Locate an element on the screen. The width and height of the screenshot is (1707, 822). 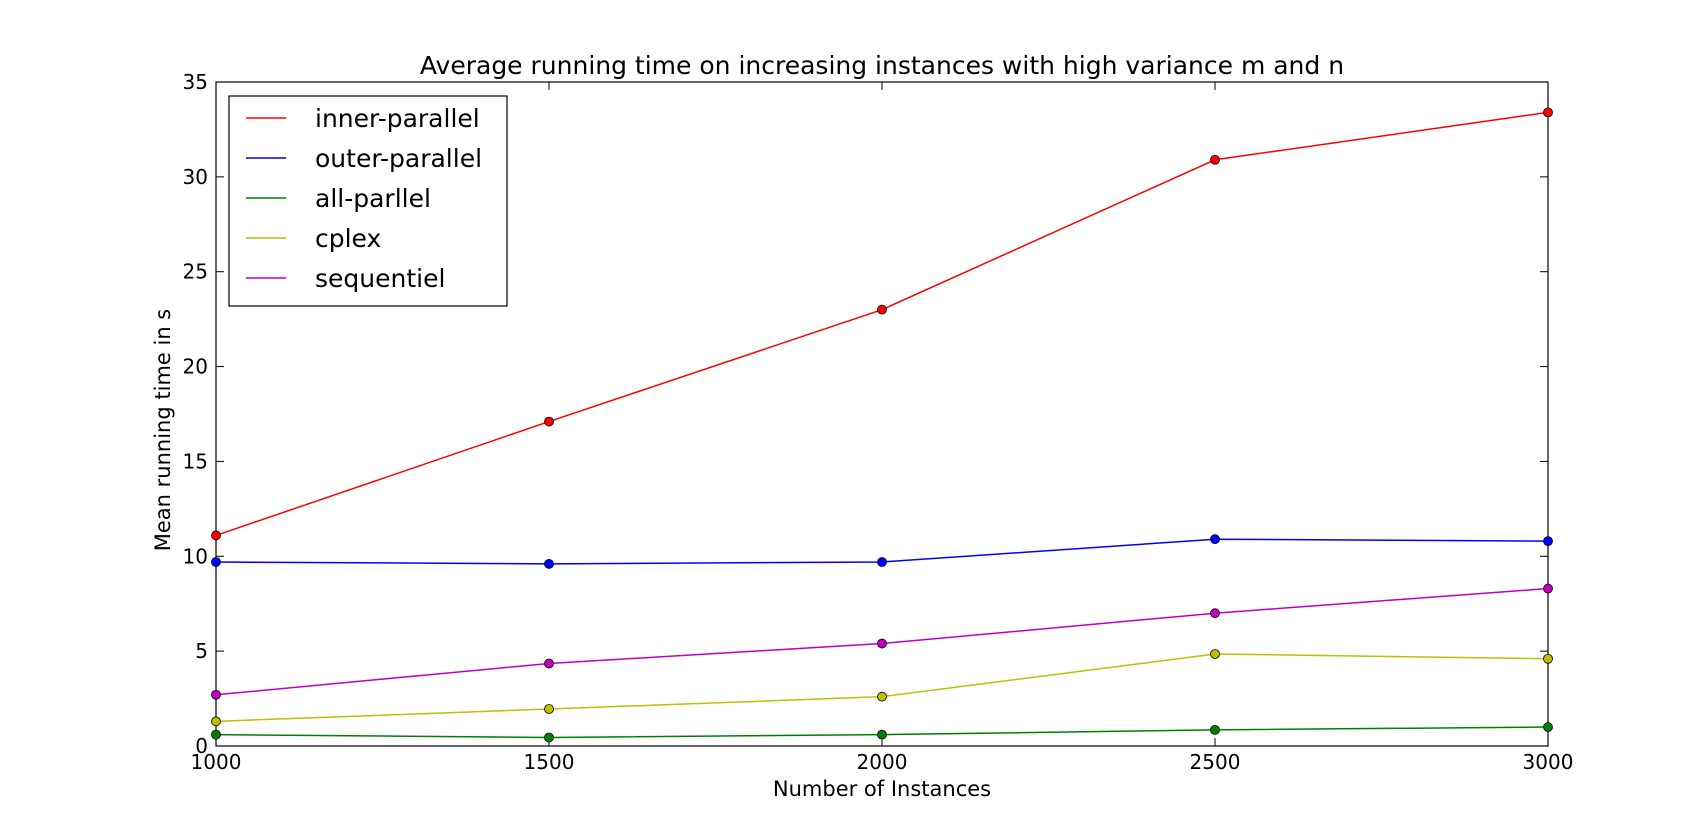
series-line-cplex is located at coordinates (882, 688).